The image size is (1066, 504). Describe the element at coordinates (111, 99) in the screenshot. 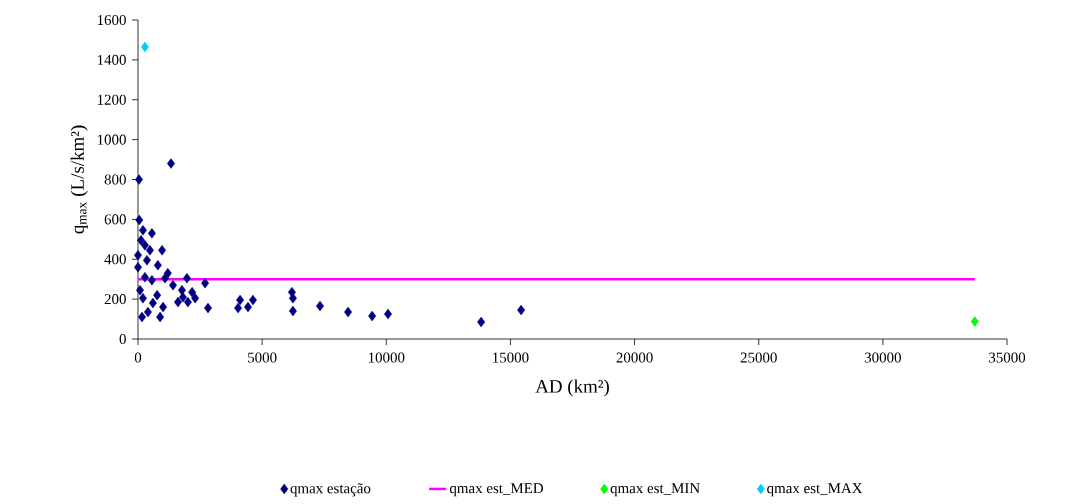

I see `y-tick-label: 1200` at that location.